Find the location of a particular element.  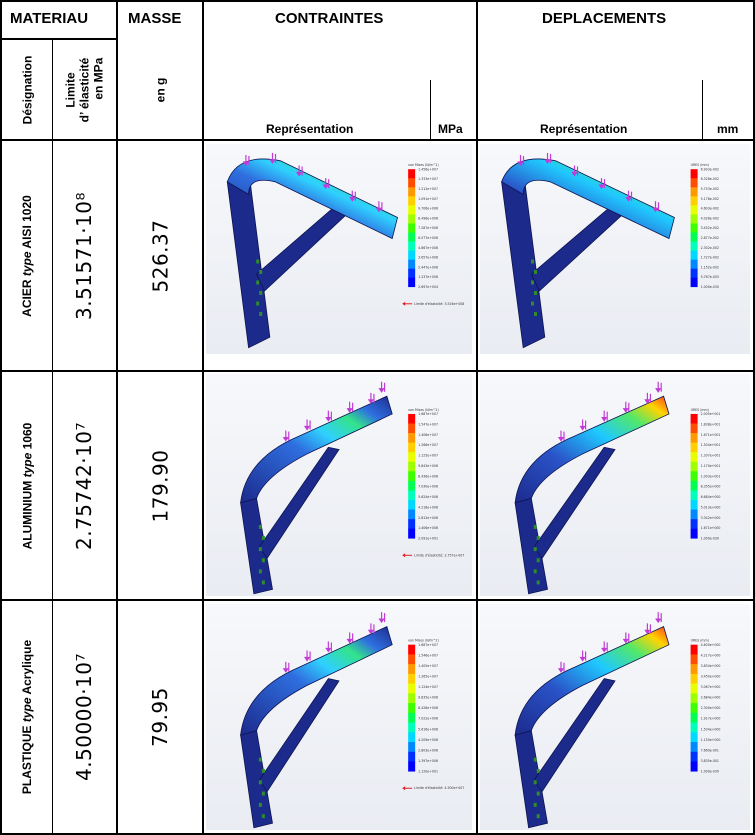

bracket-model is located at coordinates (312, 253).